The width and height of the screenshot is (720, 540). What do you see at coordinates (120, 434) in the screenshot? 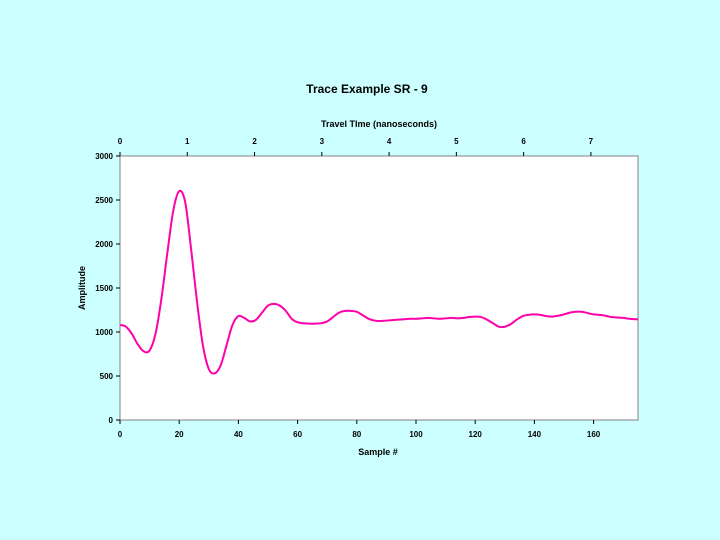
I see `x-tick-label: 0` at bounding box center [120, 434].